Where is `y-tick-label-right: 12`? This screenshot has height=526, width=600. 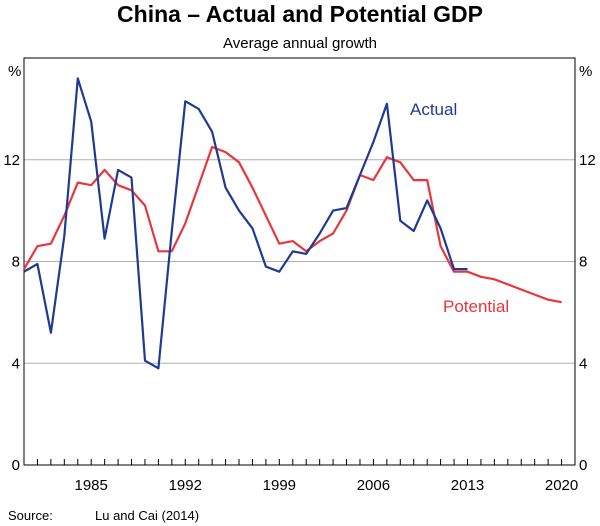
y-tick-label-right: 12 is located at coordinates (587, 160).